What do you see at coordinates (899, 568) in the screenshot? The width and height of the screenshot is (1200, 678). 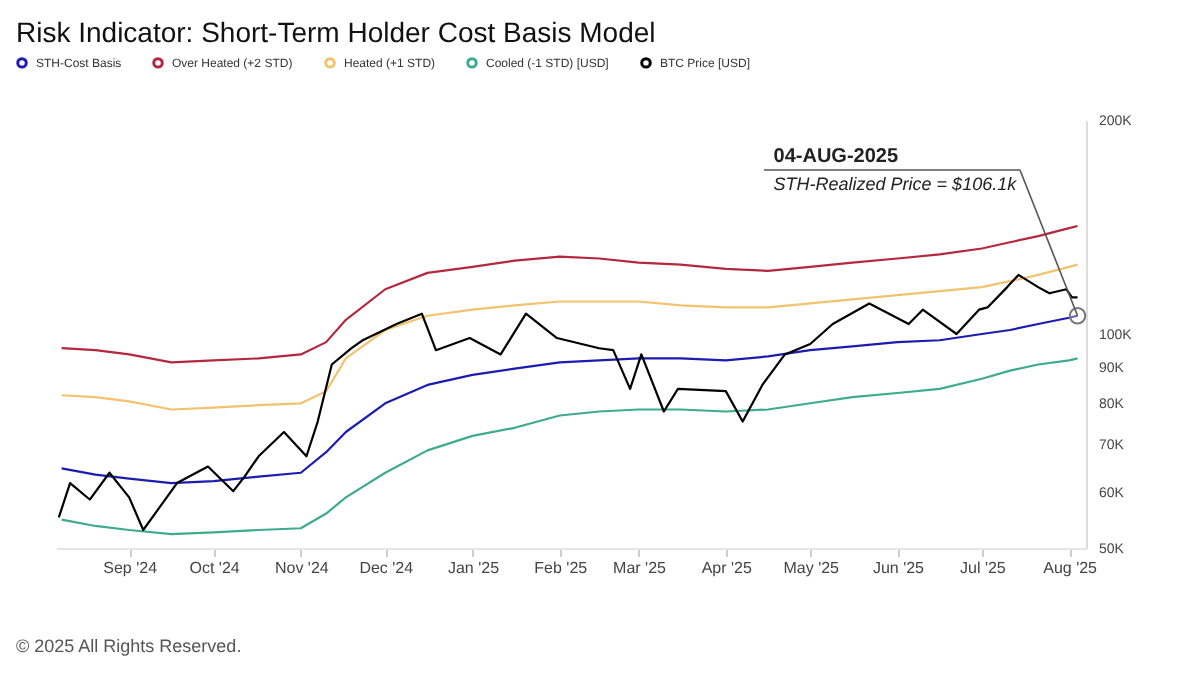 I see `x-tick-label: Jun '25` at bounding box center [899, 568].